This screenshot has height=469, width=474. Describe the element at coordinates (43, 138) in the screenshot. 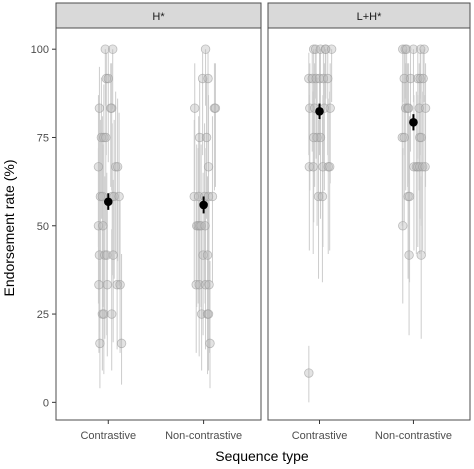

I see `y-tick-label: 75` at that location.